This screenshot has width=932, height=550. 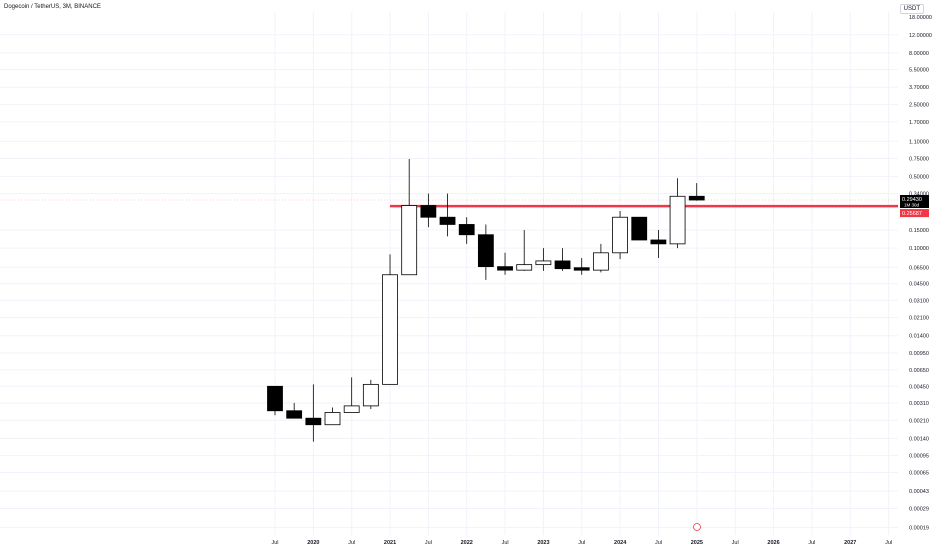 I want to click on event-marker-circle, so click(x=697, y=527).